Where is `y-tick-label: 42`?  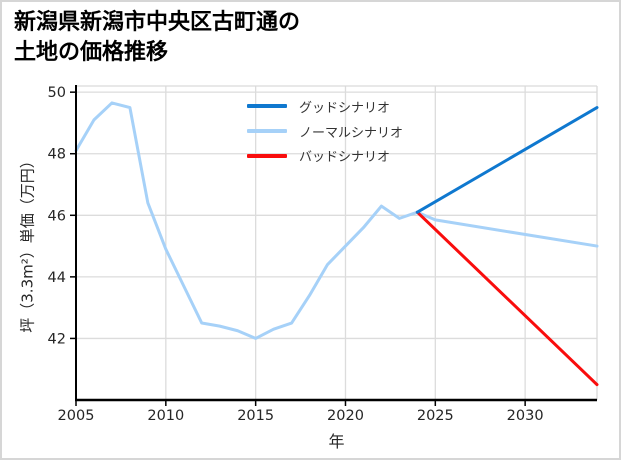
y-tick-label: 42 is located at coordinates (57, 339).